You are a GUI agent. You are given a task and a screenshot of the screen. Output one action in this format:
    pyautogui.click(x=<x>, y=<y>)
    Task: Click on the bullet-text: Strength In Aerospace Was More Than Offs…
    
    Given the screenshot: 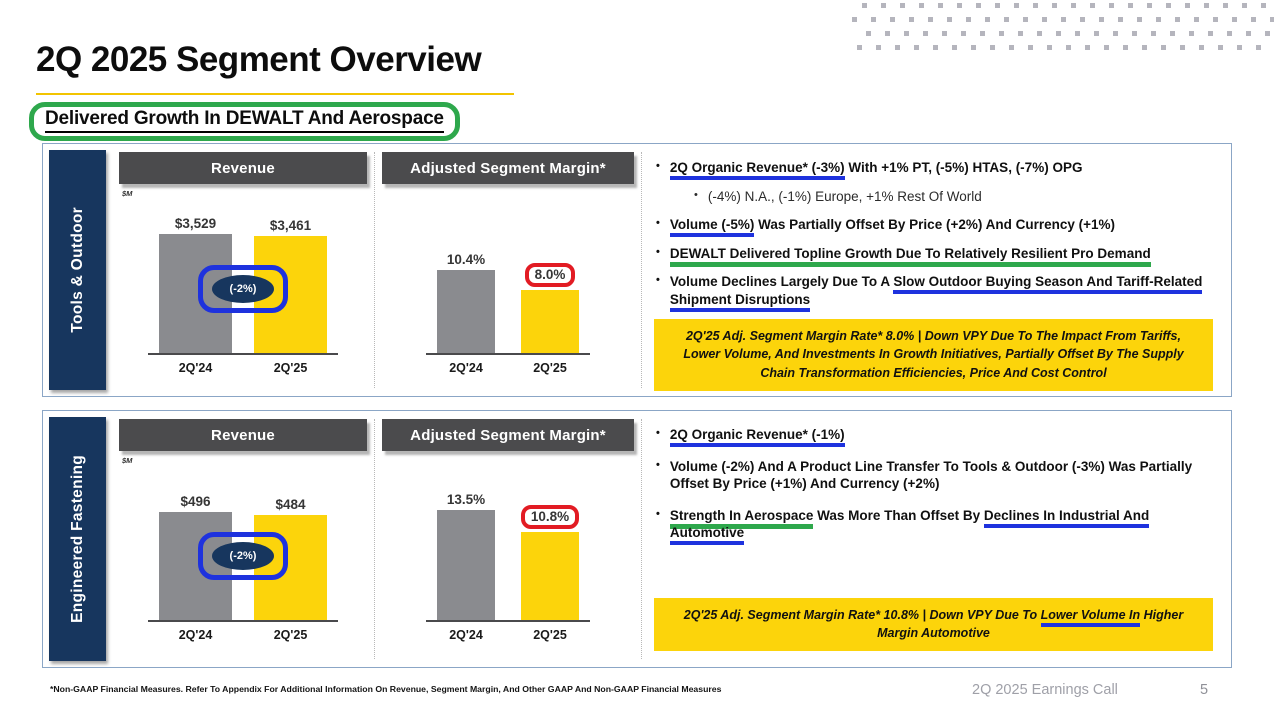 What is the action you would take?
    pyautogui.click(x=941, y=526)
    